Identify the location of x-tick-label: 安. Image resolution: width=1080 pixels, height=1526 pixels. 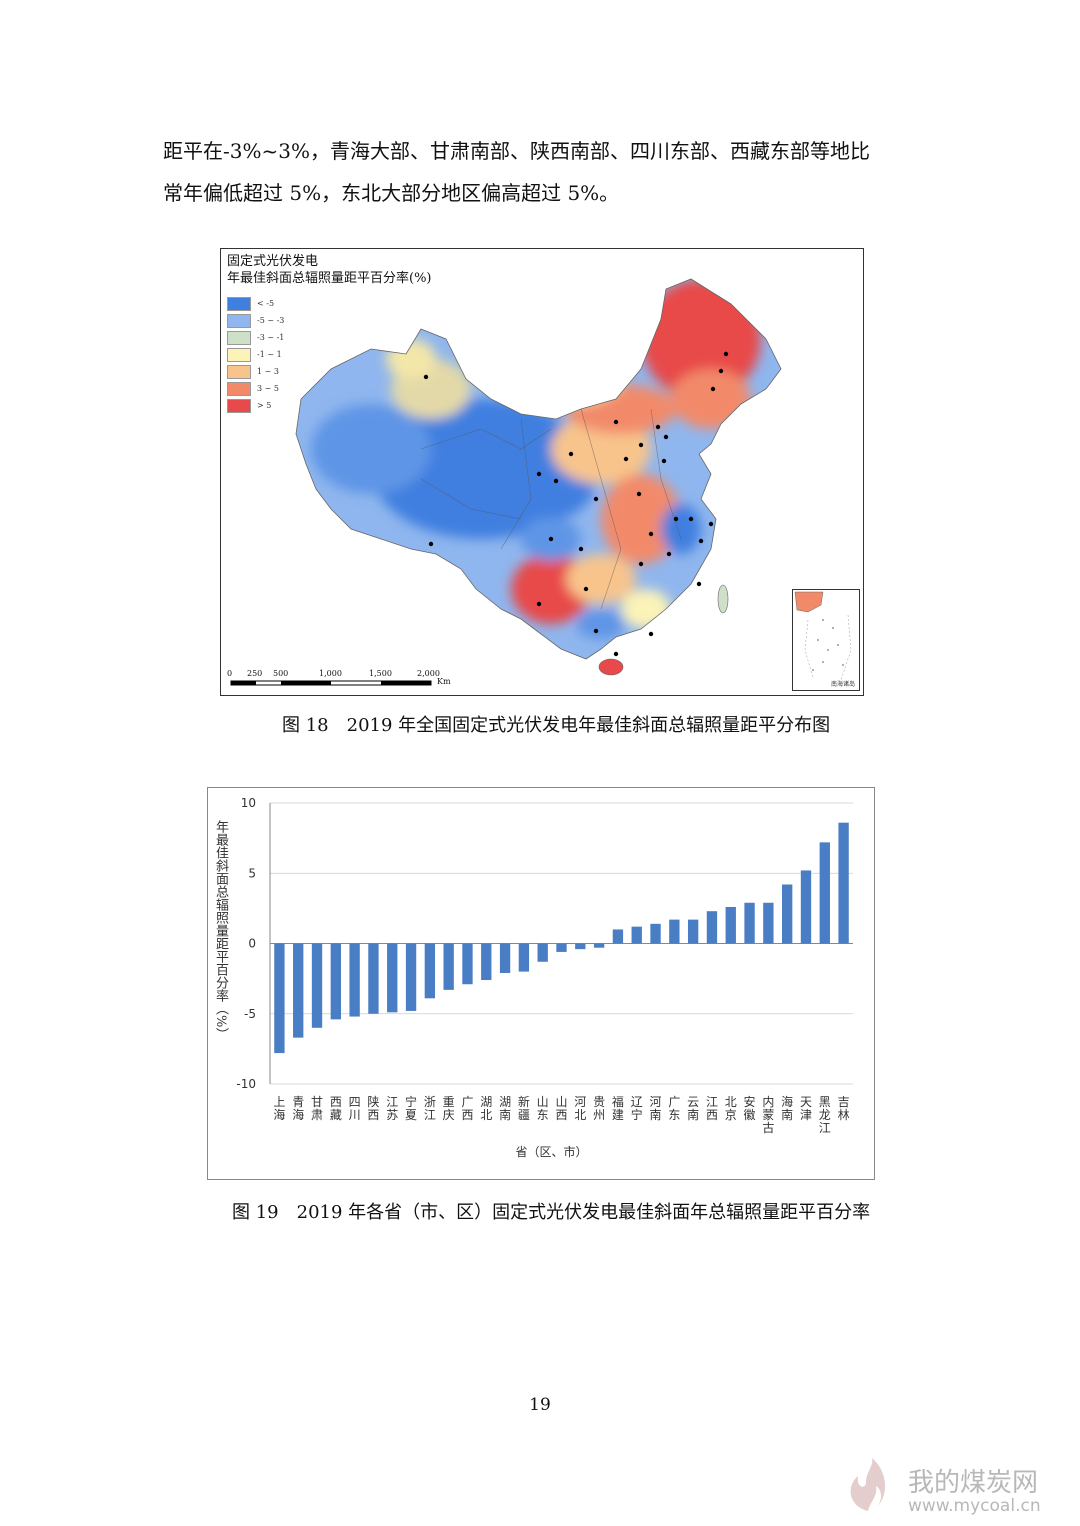
(750, 1101).